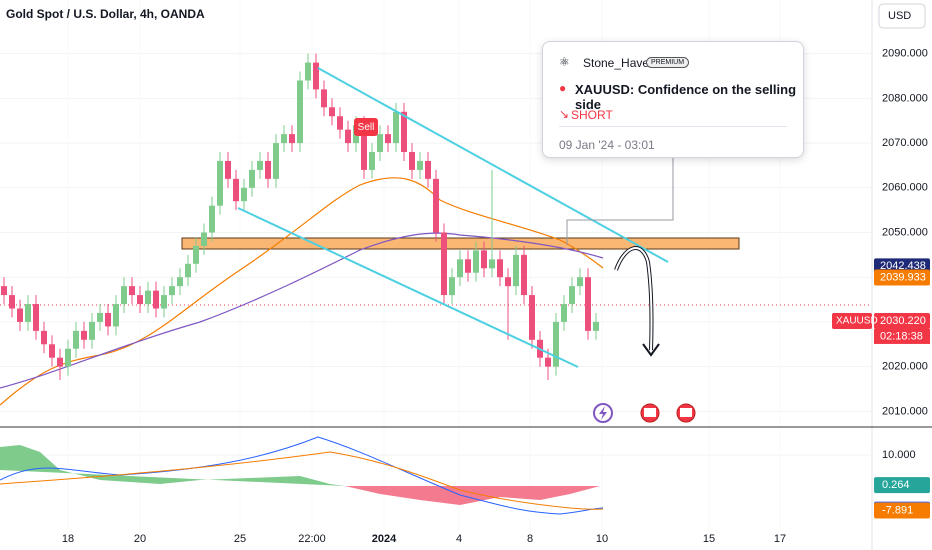 The height and width of the screenshot is (550, 932). I want to click on resistance-zone, so click(460, 243).